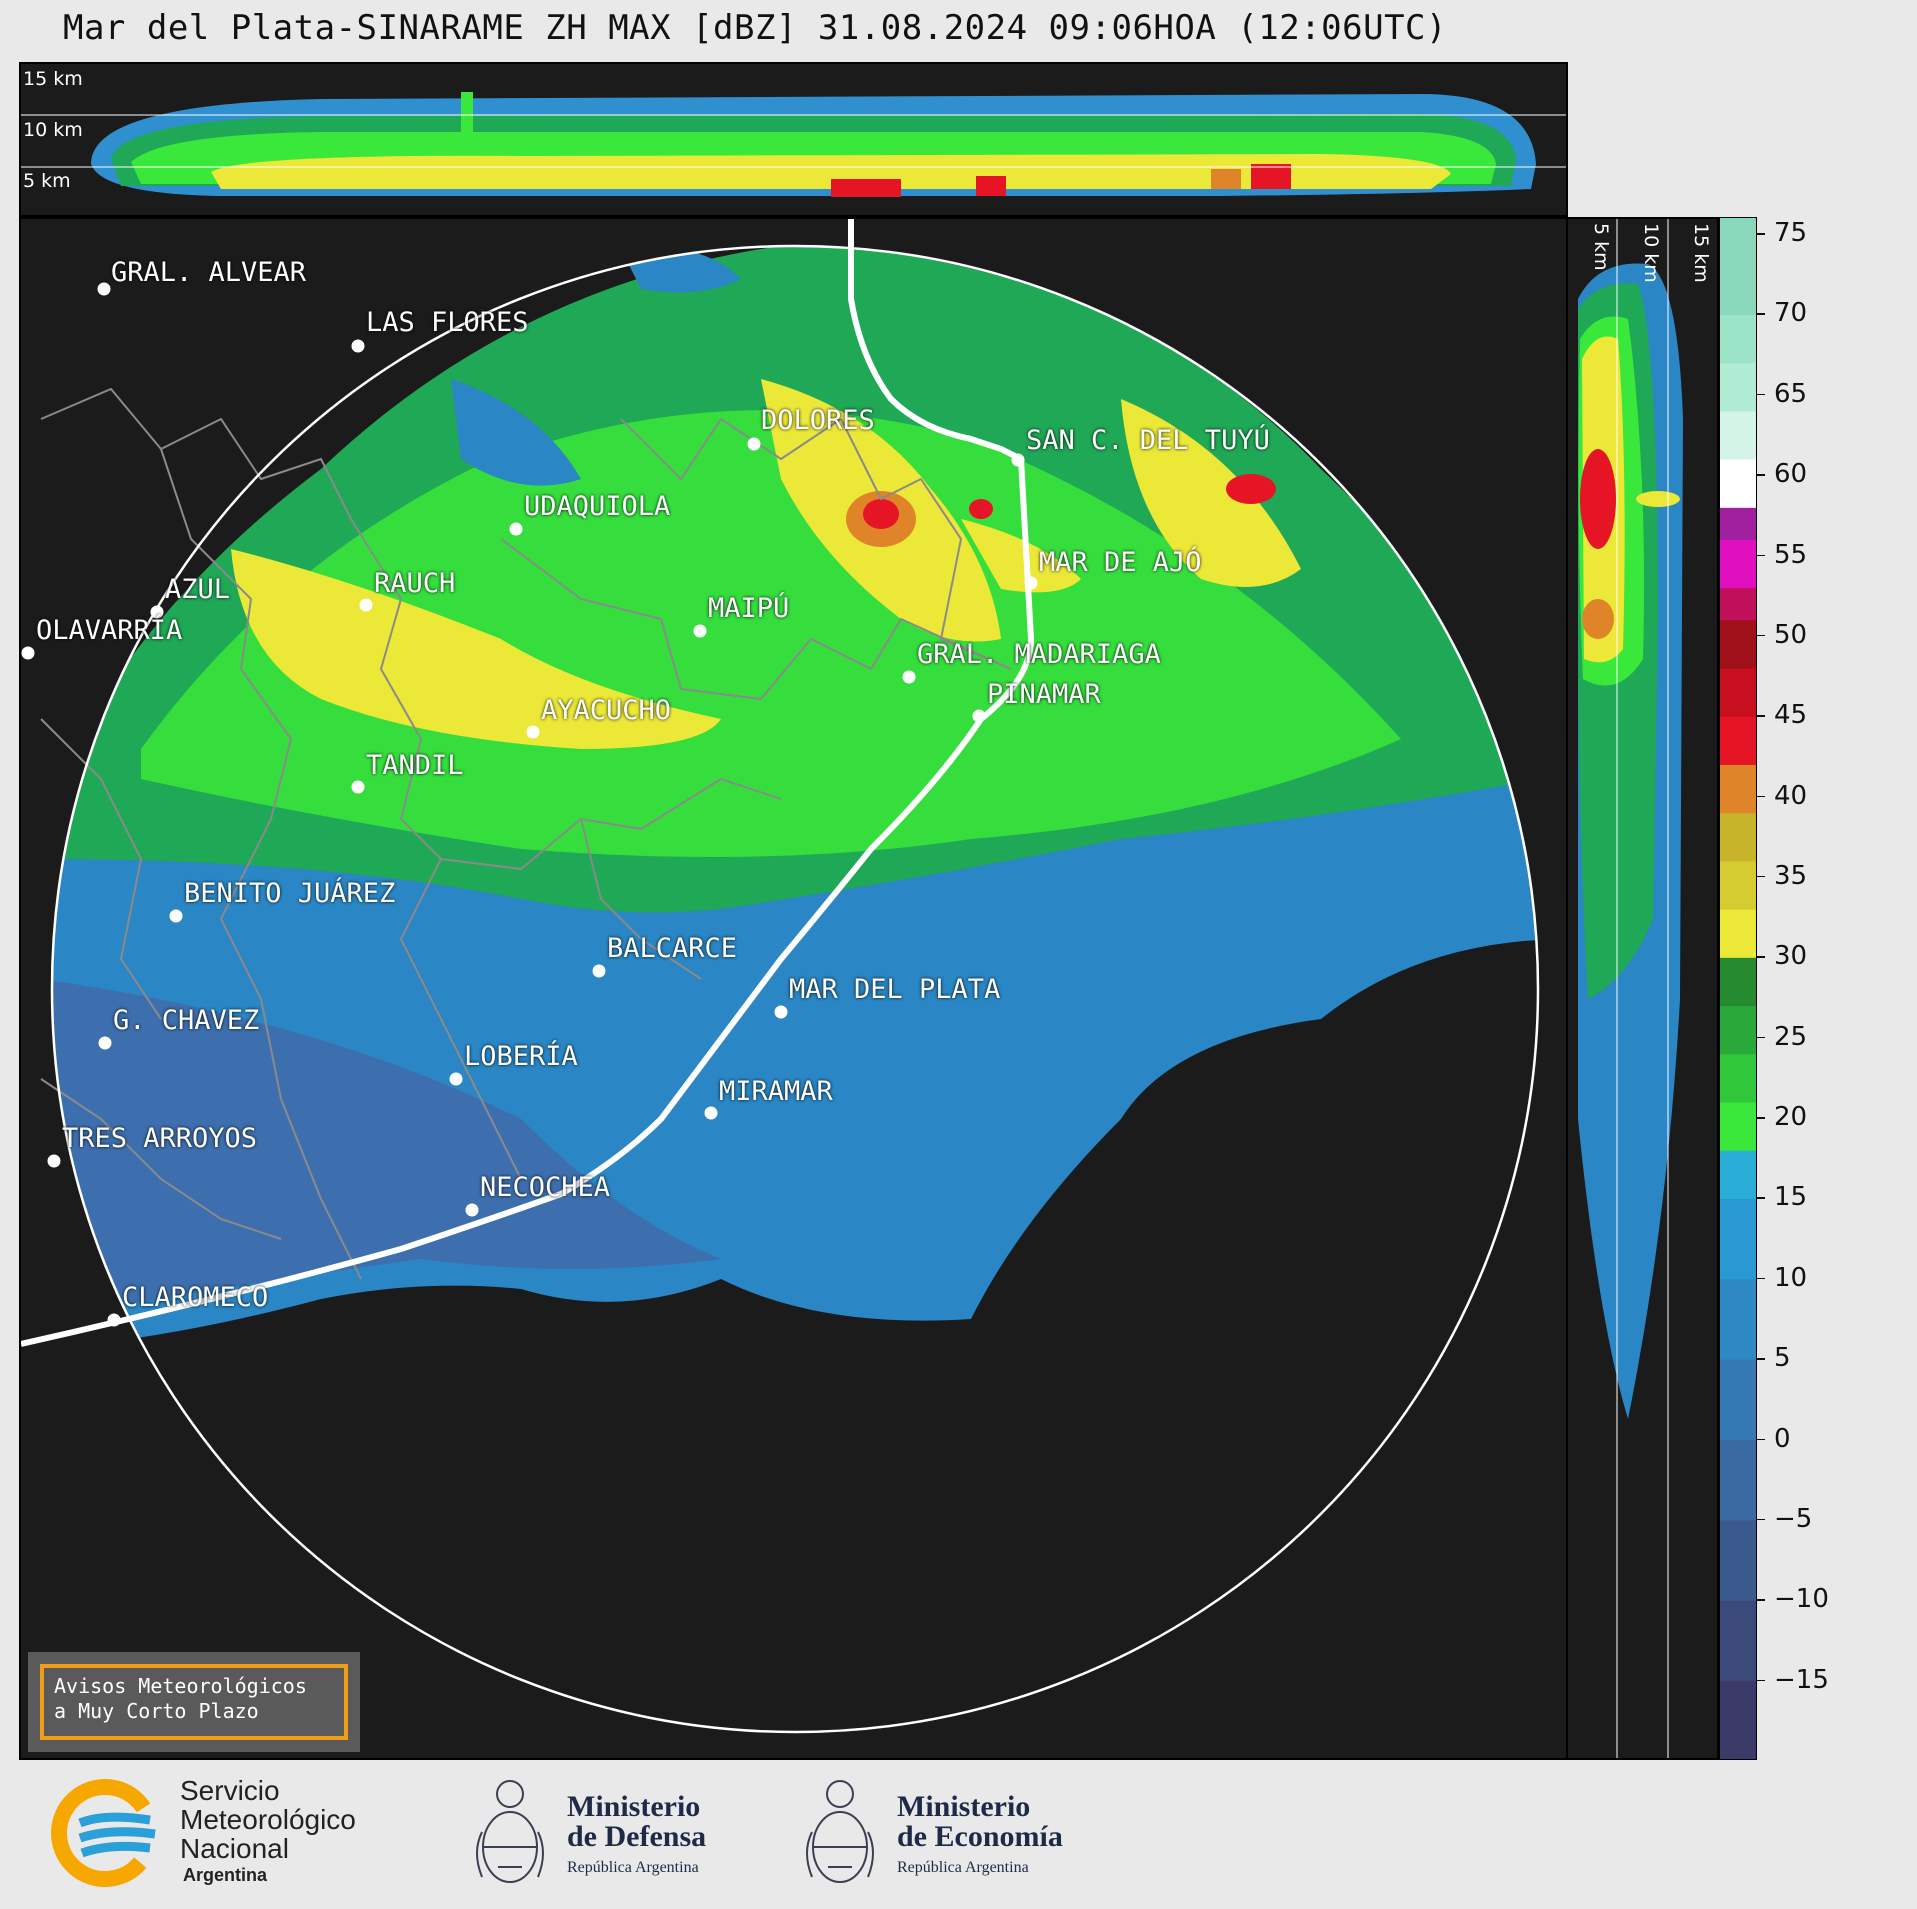 The height and width of the screenshot is (1909, 1917). I want to click on colorbar-tick-label: −10, so click(1801, 1599).